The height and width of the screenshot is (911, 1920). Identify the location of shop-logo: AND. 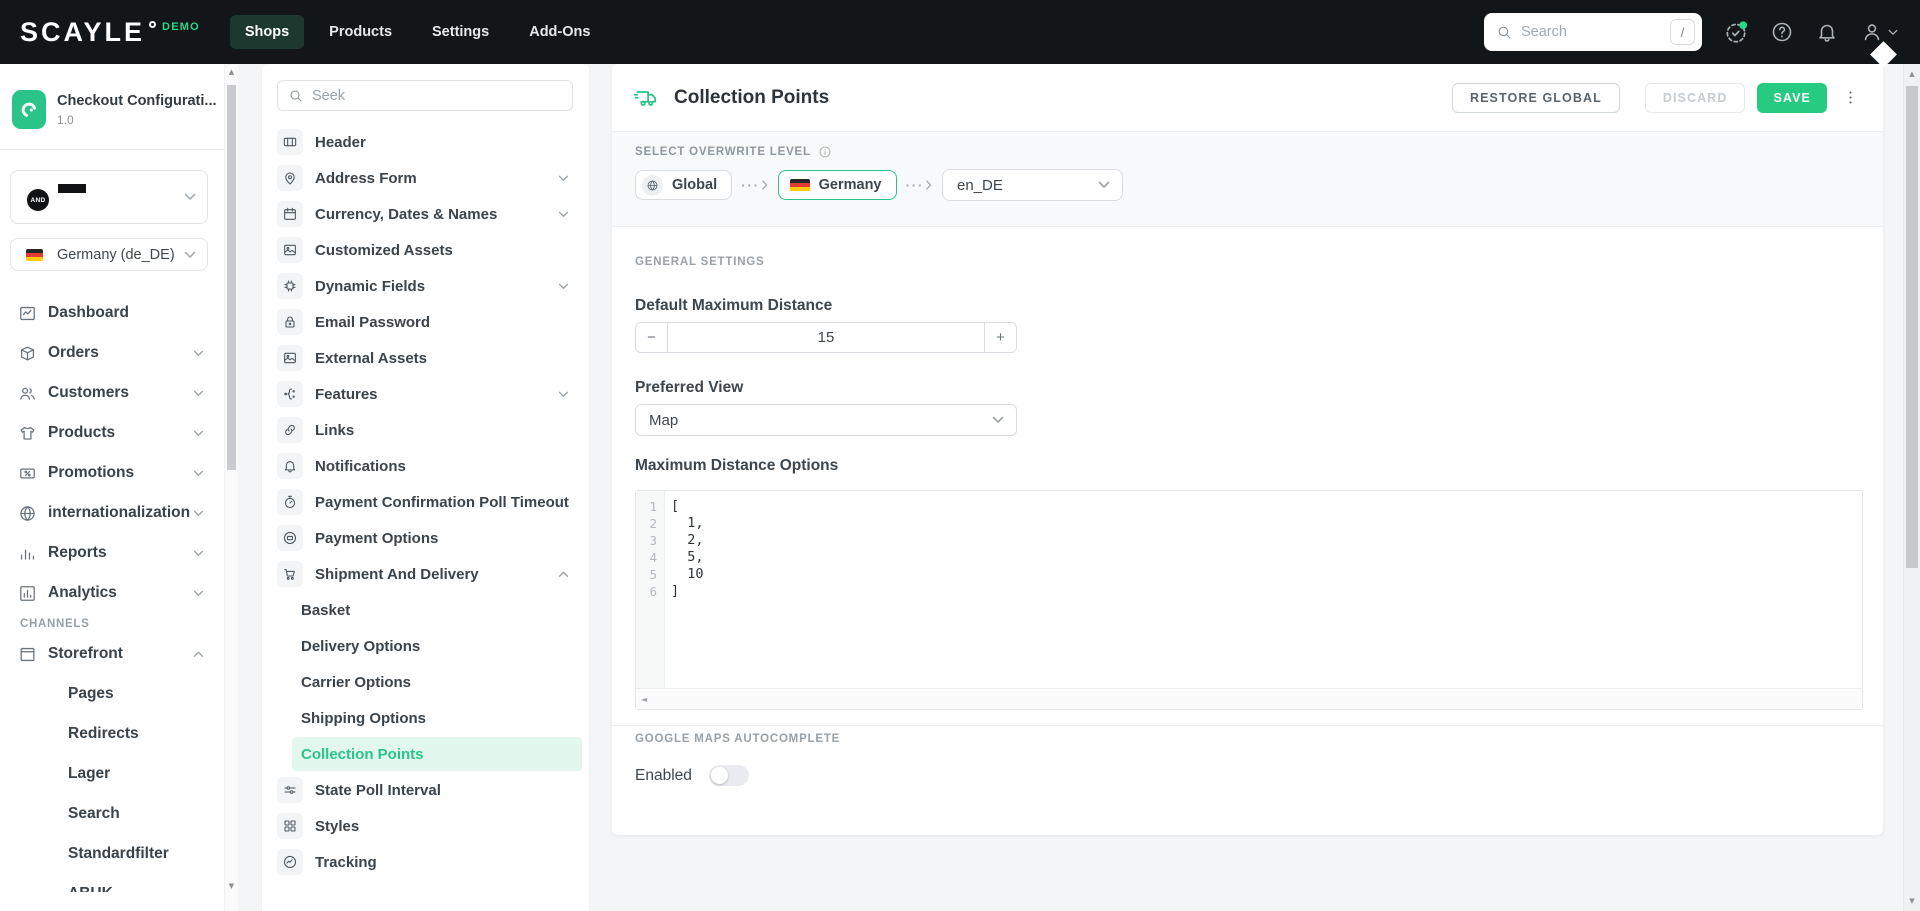
(38, 200).